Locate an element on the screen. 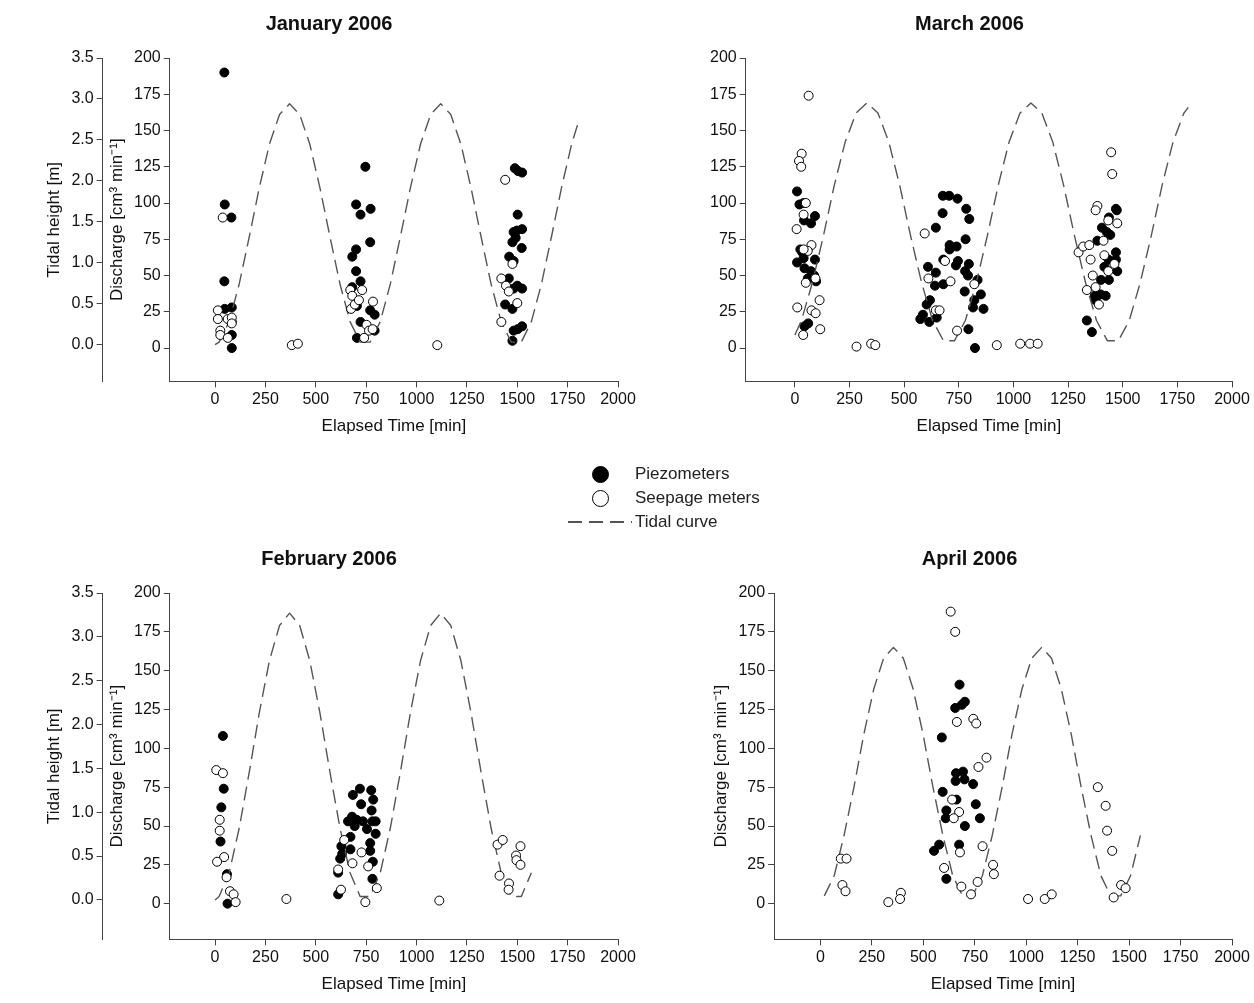  chart-title: February 2006 is located at coordinates (329, 557).